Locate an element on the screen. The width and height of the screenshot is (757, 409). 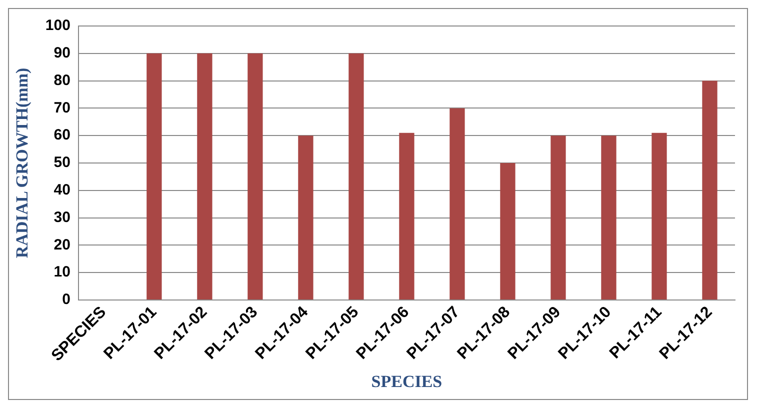
y-tick-label: 90 is located at coordinates (62, 53).